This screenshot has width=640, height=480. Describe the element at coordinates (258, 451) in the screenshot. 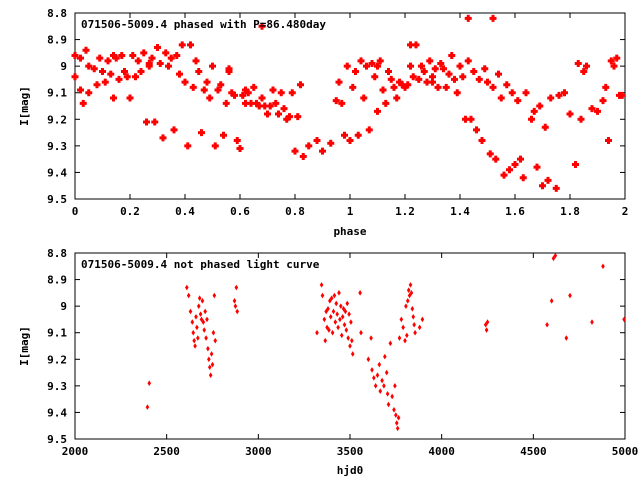

I see `unphased-x-tick-label: 3000` at that location.